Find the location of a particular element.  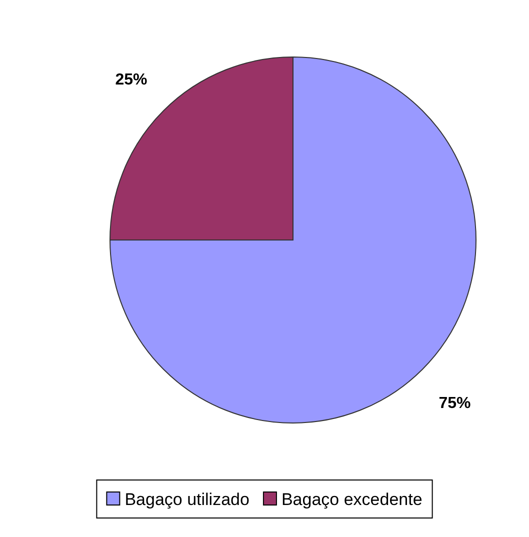

data-label: 75% is located at coordinates (454, 403).